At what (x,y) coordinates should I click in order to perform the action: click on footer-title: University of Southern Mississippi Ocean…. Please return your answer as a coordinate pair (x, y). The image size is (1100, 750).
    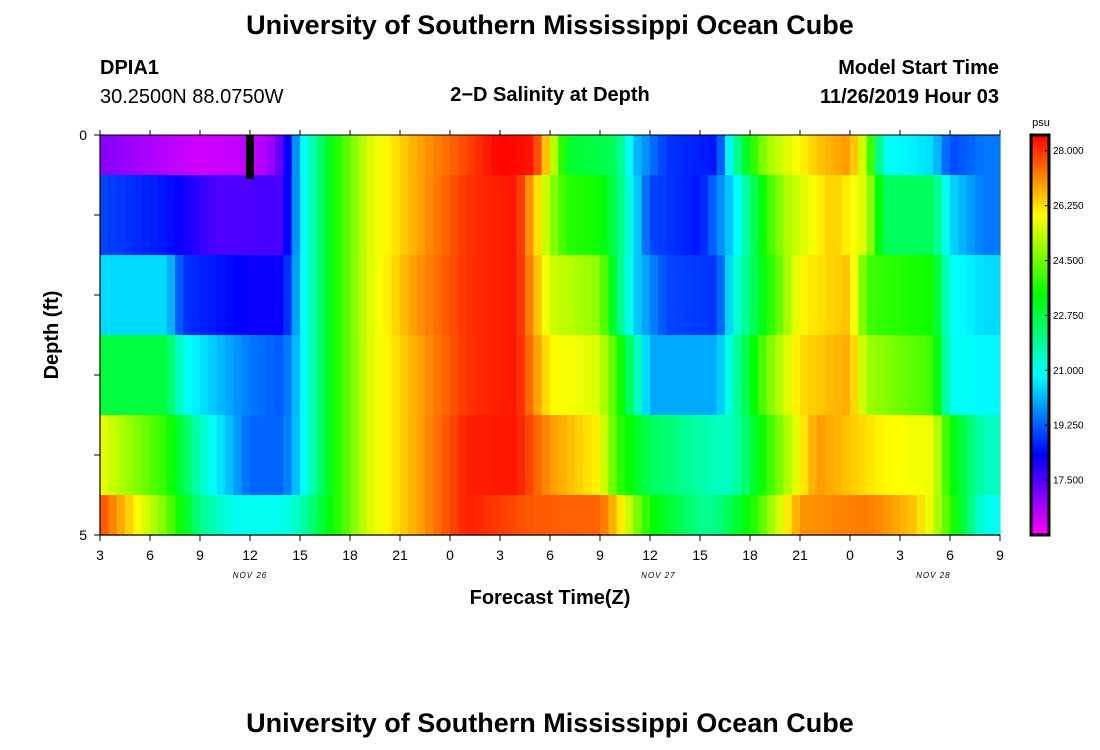
    Looking at the image, I should click on (550, 723).